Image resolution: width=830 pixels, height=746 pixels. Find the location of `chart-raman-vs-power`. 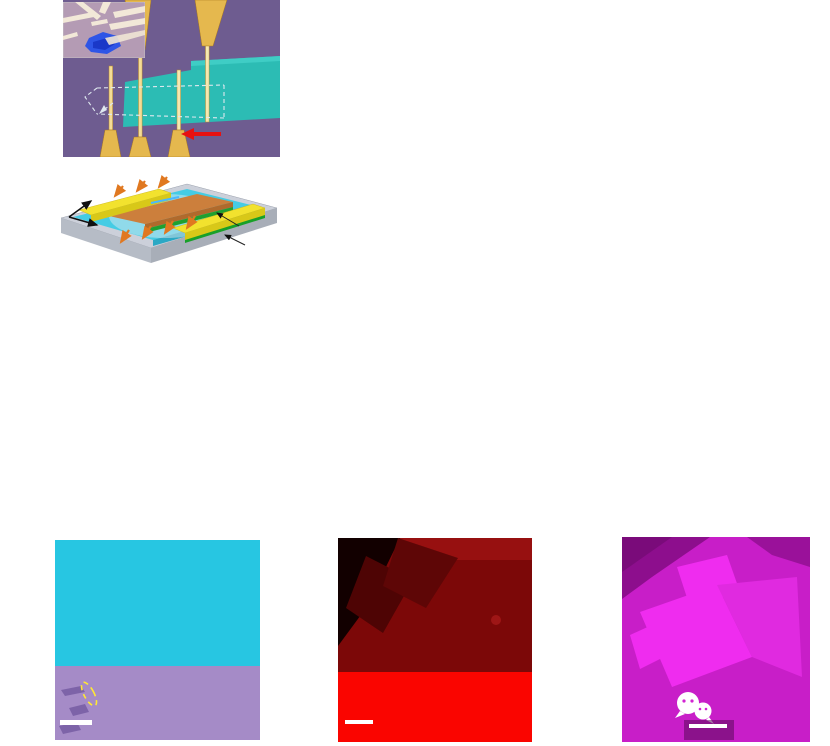

chart-raman-vs-power is located at coordinates (411, 381).